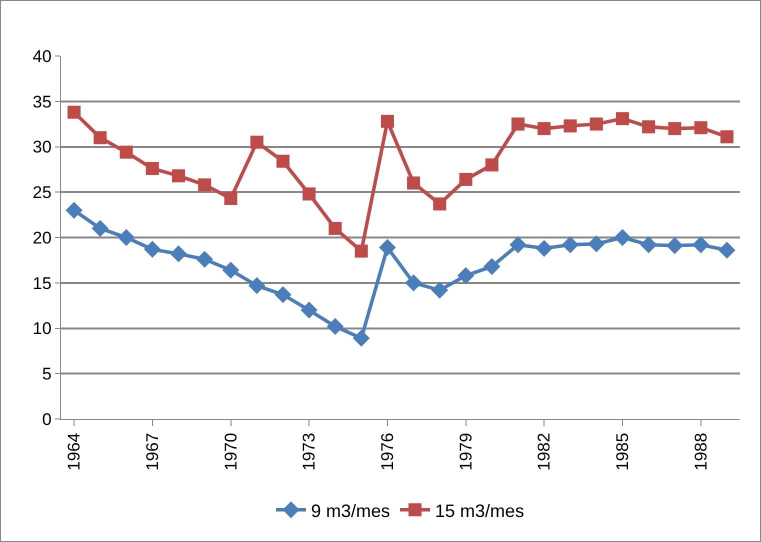 This screenshot has height=542, width=761. I want to click on legend-label: 9 m3/mes, so click(350, 510).